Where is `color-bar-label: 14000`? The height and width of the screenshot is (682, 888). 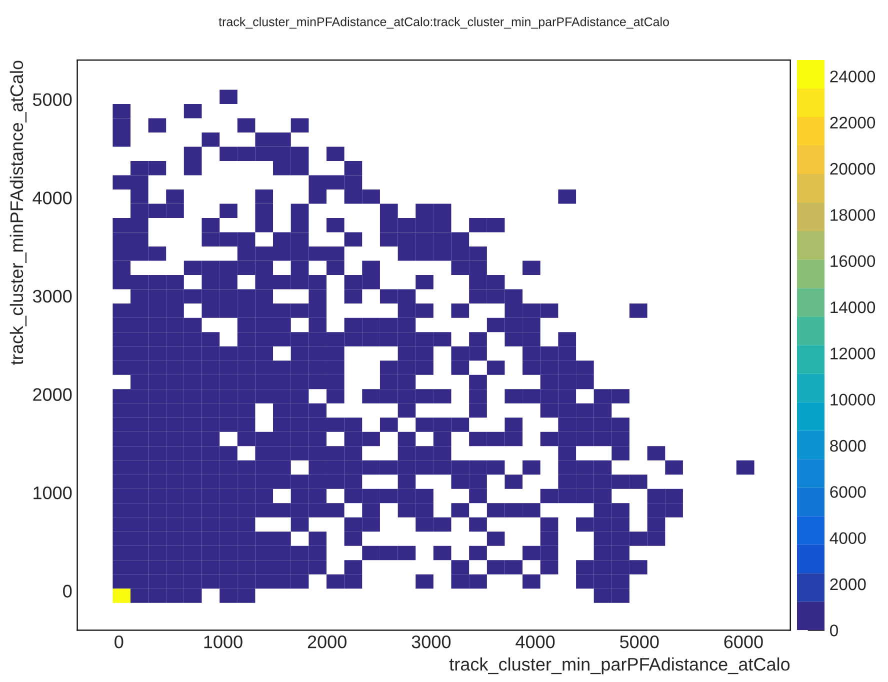 color-bar-label: 14000 is located at coordinates (853, 307).